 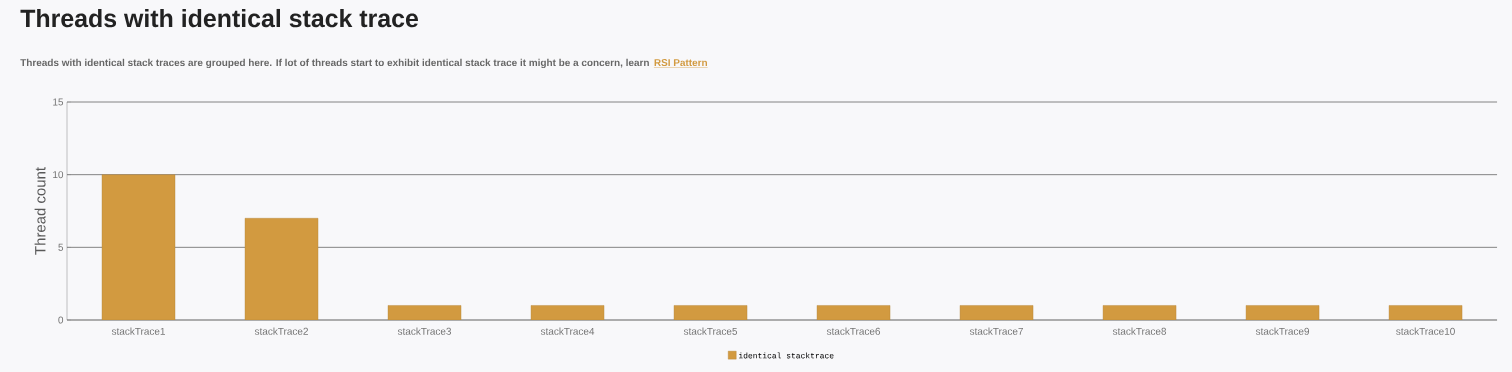 I want to click on y-axis-title: Thread count, so click(x=40, y=211).